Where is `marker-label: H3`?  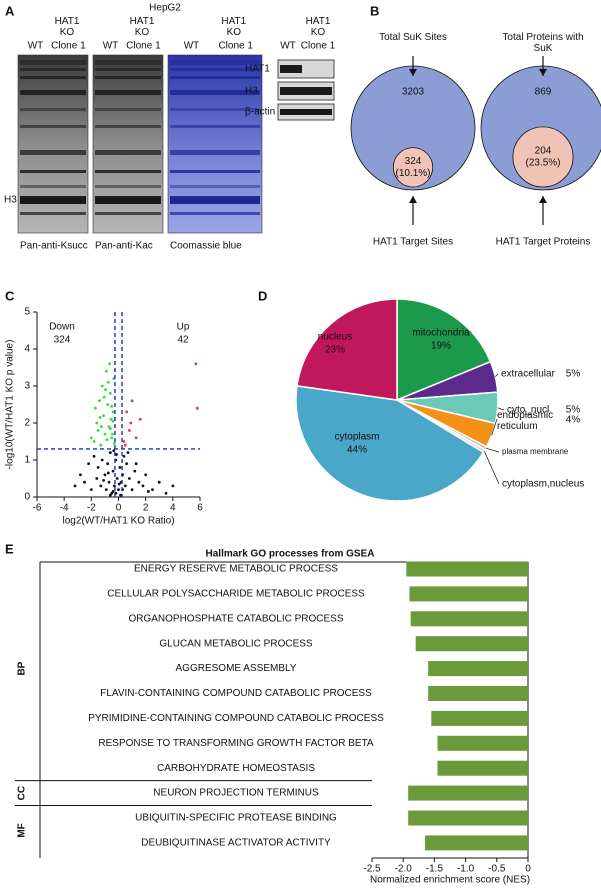 marker-label: H3 is located at coordinates (10, 200).